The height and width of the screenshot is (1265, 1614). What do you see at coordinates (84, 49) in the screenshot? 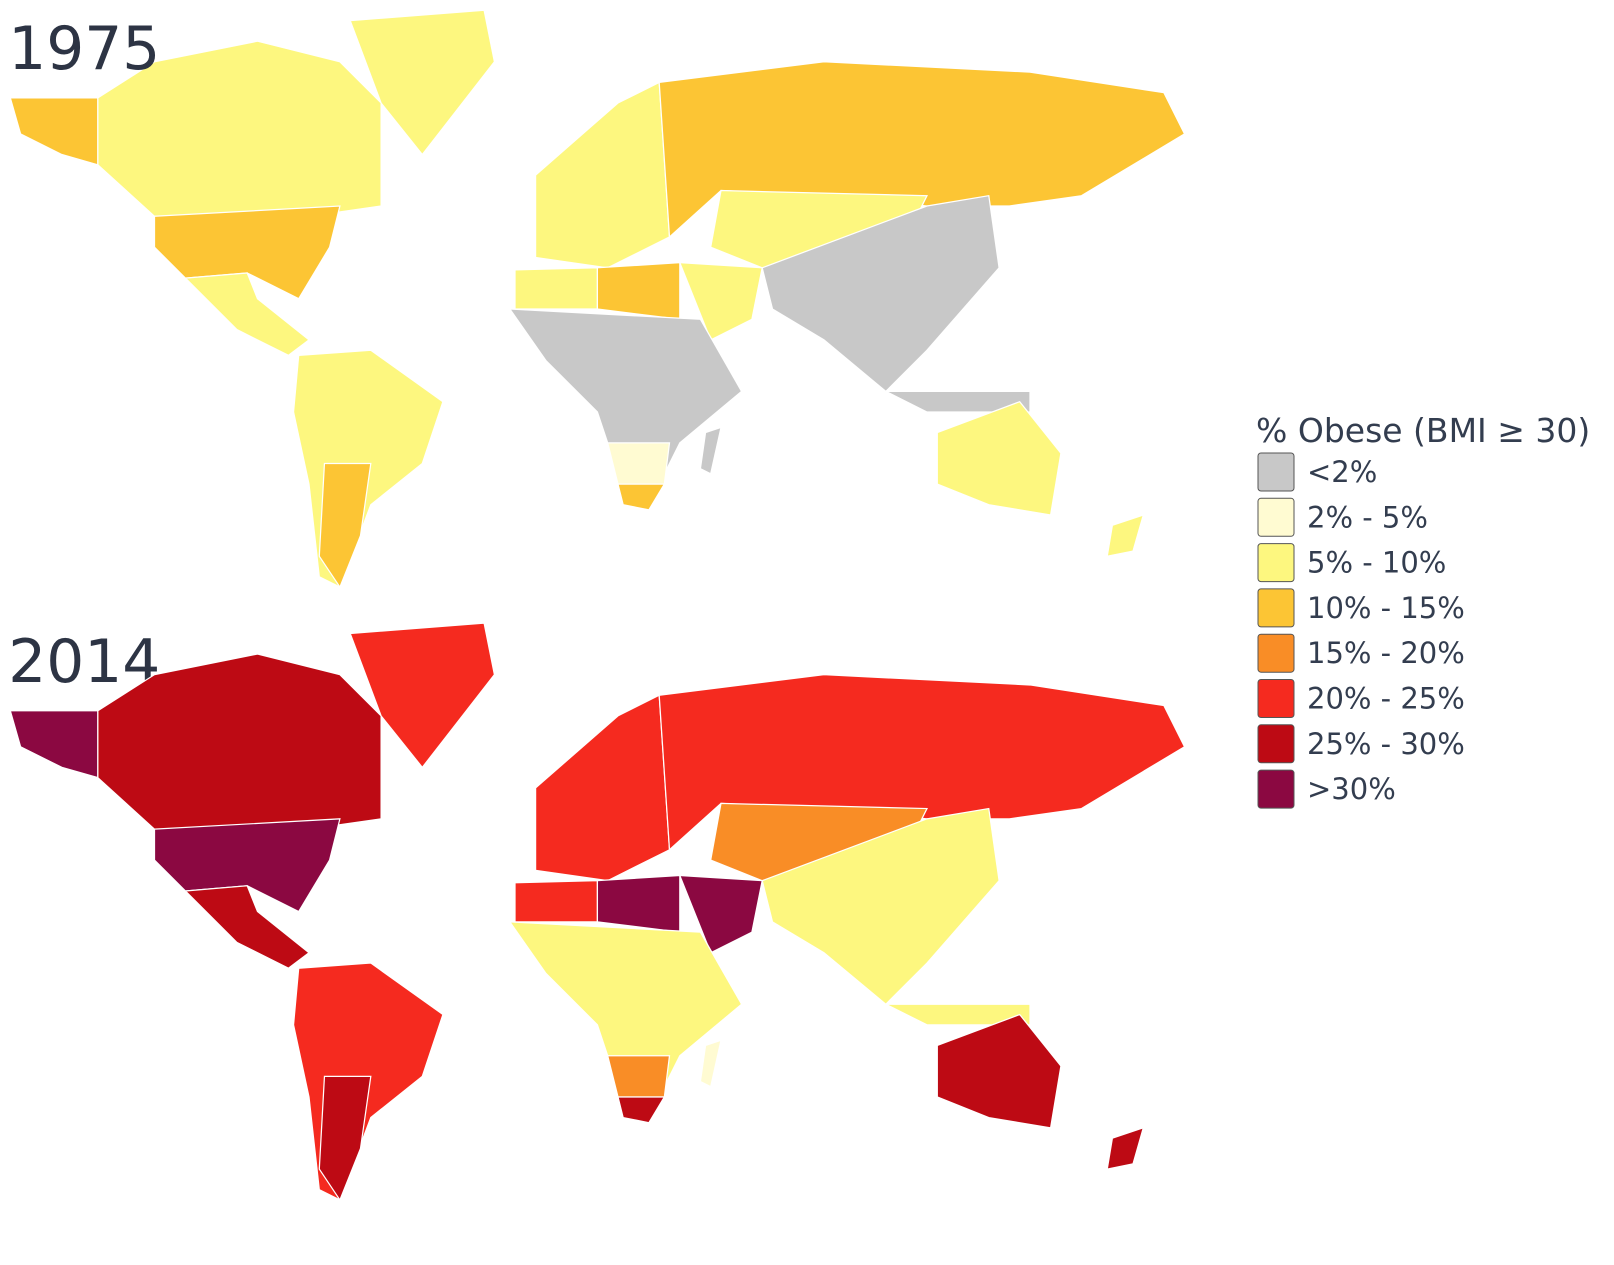
I see `map-year: 1975` at bounding box center [84, 49].